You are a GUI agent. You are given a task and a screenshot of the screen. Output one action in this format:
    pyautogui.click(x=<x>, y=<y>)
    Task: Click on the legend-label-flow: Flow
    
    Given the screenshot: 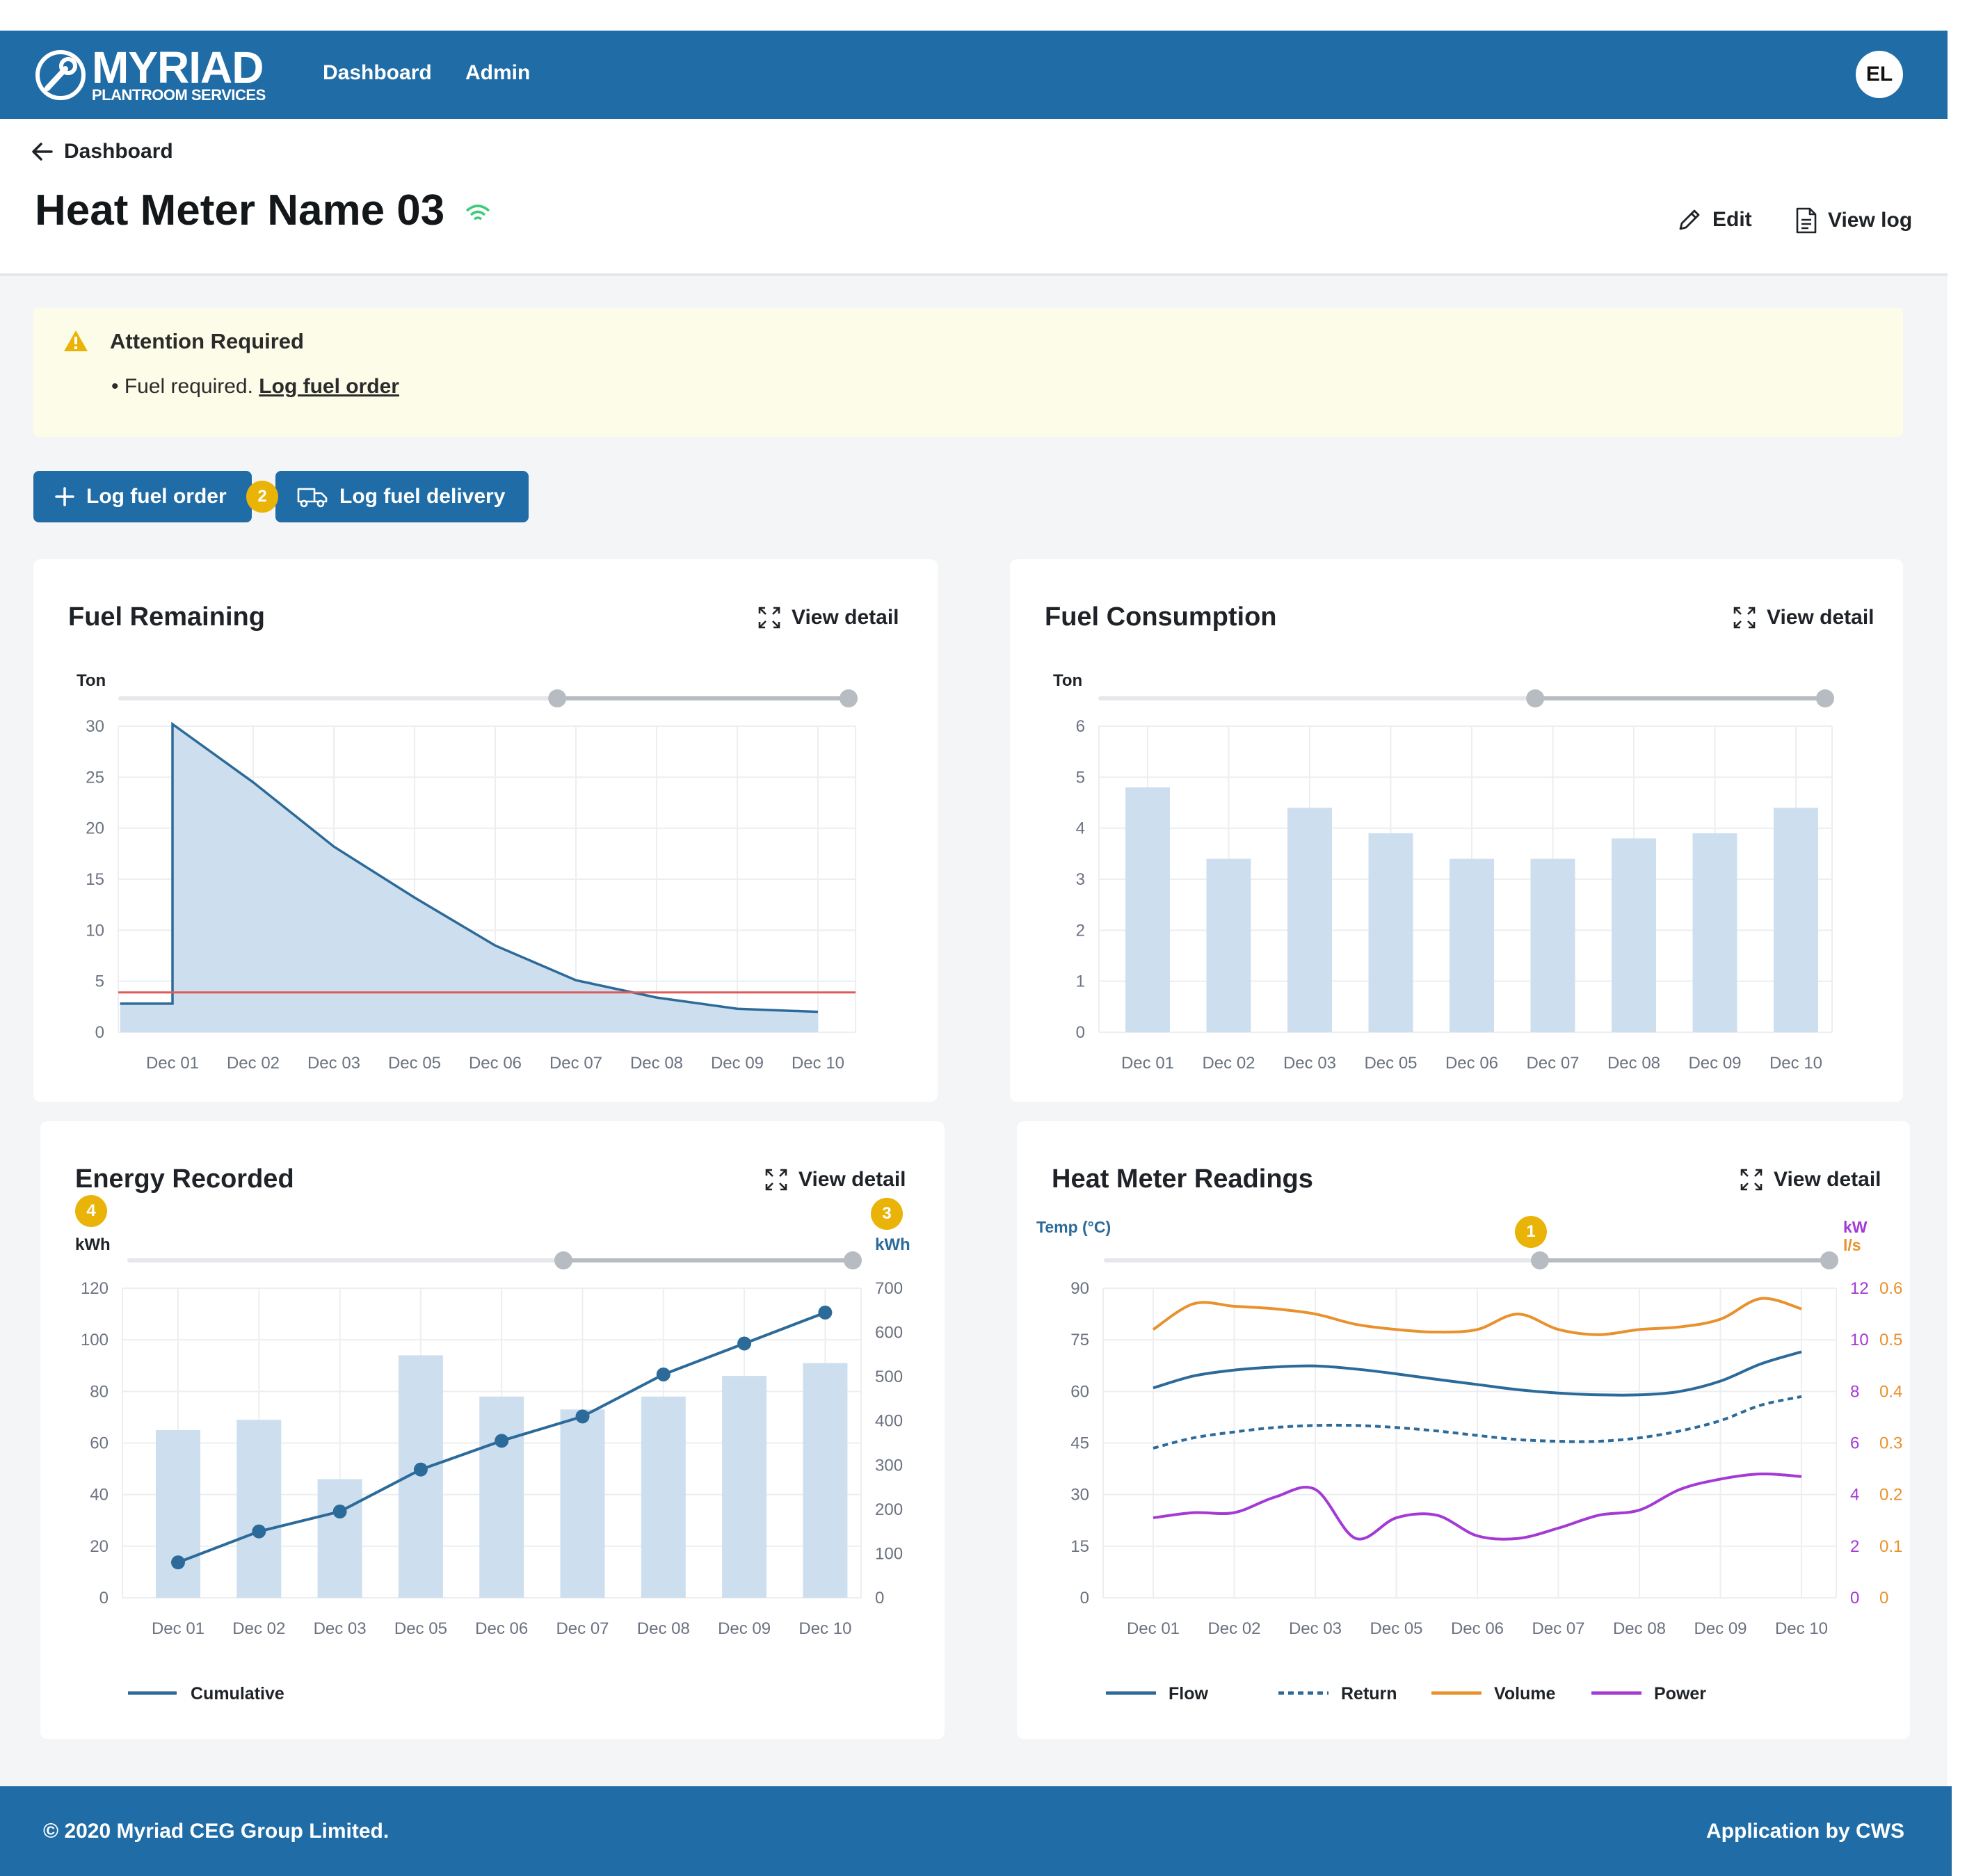 What is the action you would take?
    pyautogui.click(x=1188, y=1694)
    